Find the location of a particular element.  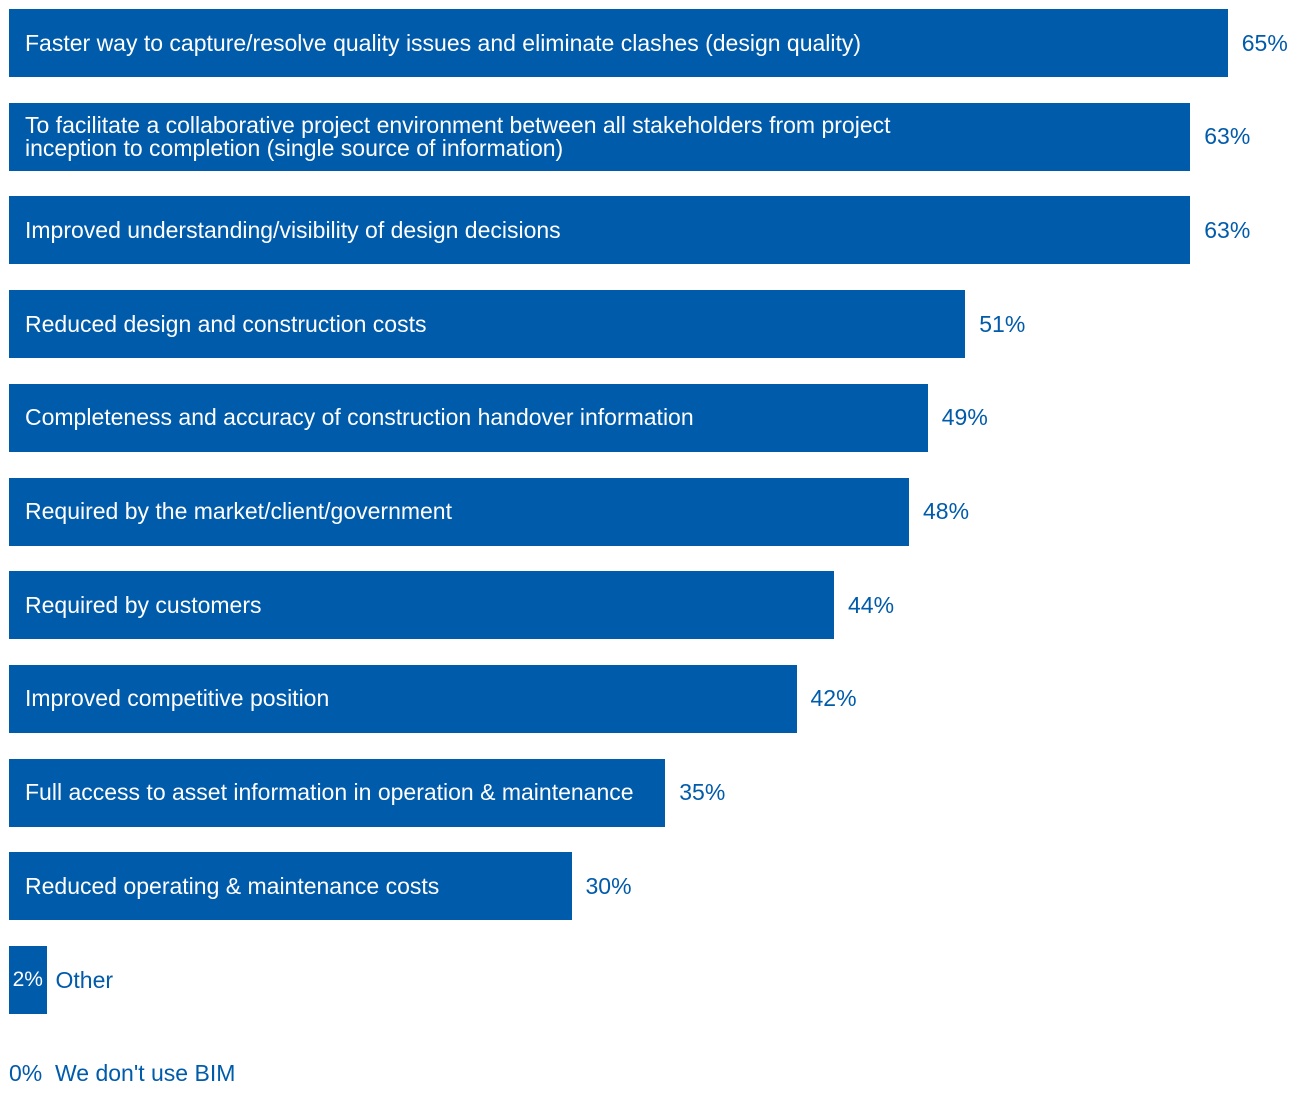

bar-value-label: 44% is located at coordinates (871, 604).